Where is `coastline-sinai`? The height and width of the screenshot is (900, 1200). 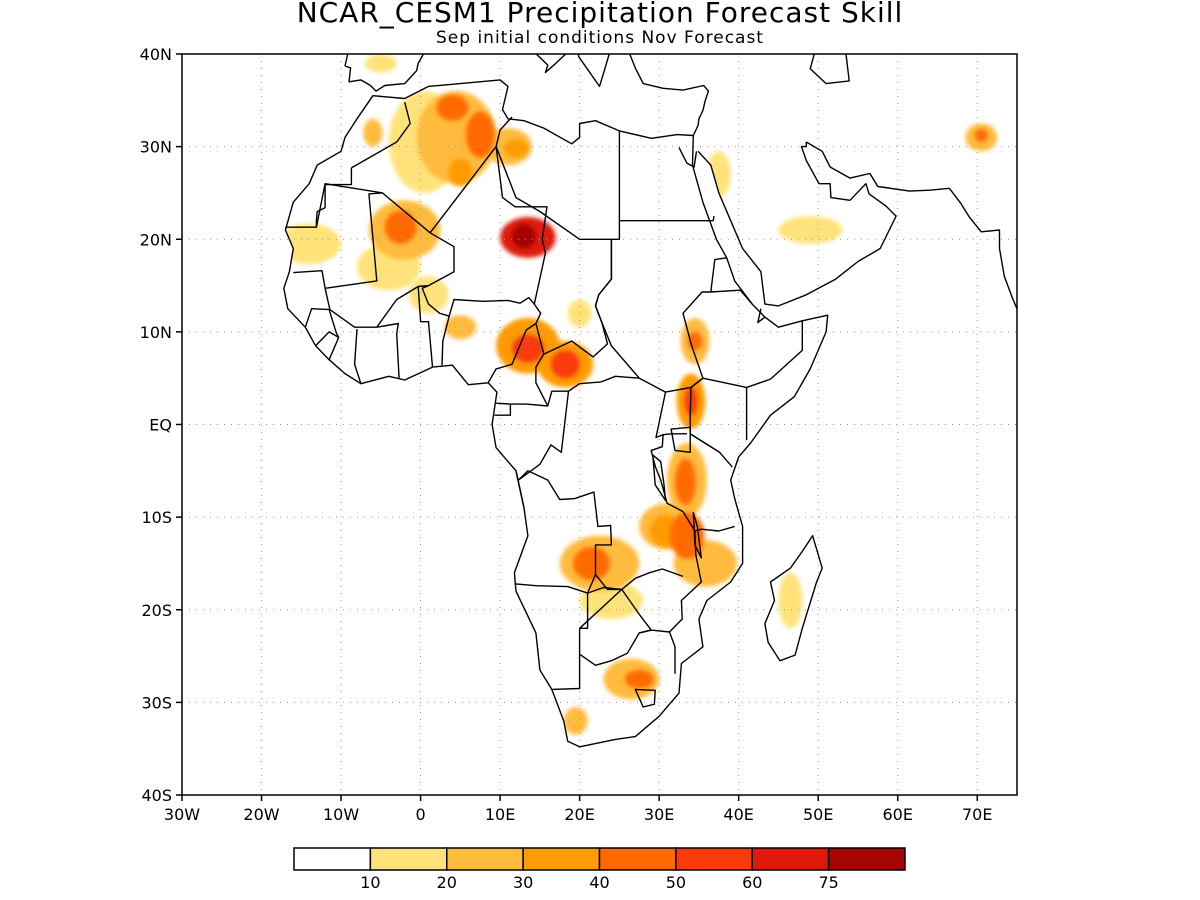
coastline-sinai is located at coordinates (688, 157).